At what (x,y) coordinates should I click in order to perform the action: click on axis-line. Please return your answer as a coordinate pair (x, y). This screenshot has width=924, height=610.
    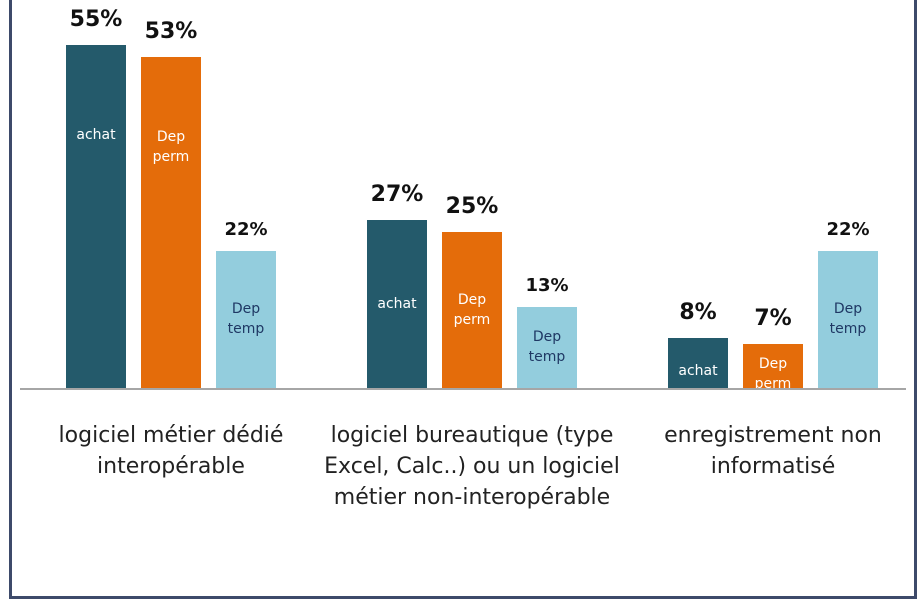
    Looking at the image, I should click on (463, 389).